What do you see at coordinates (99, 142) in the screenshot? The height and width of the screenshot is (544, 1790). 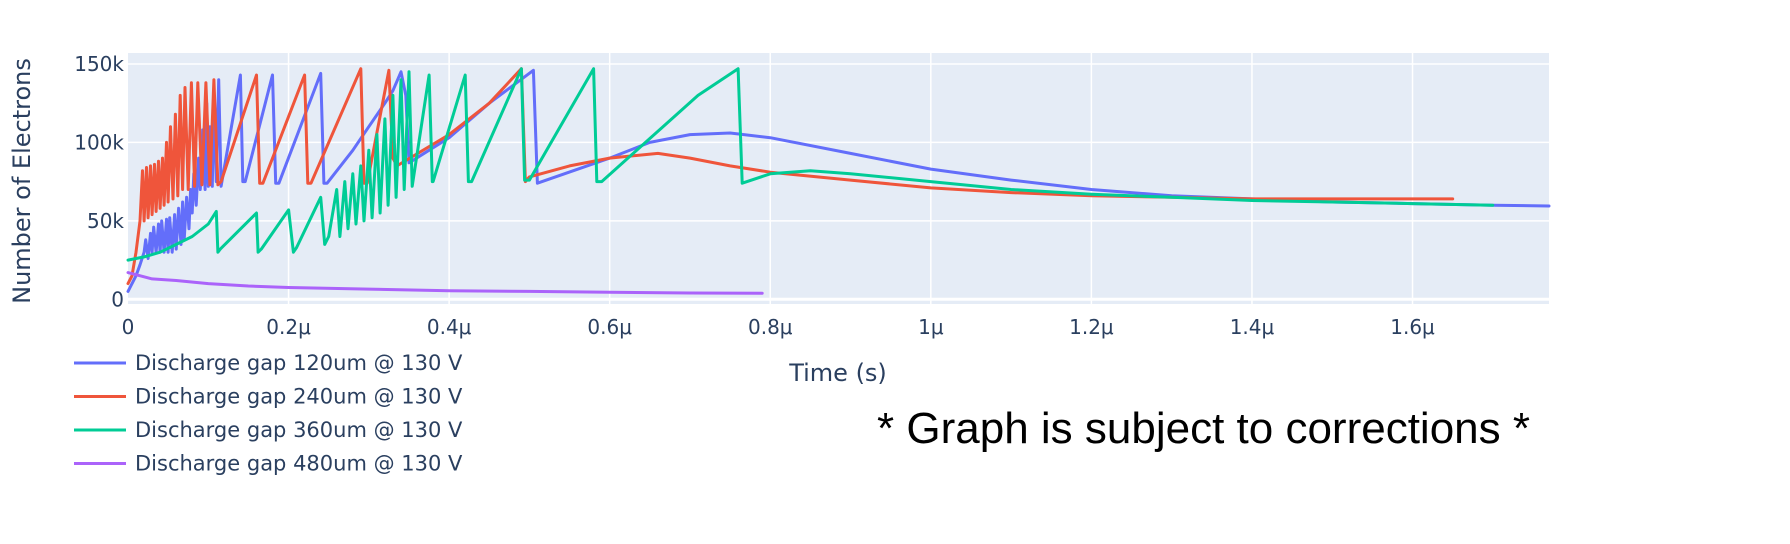 I see `y-tick-label: 100k` at bounding box center [99, 142].